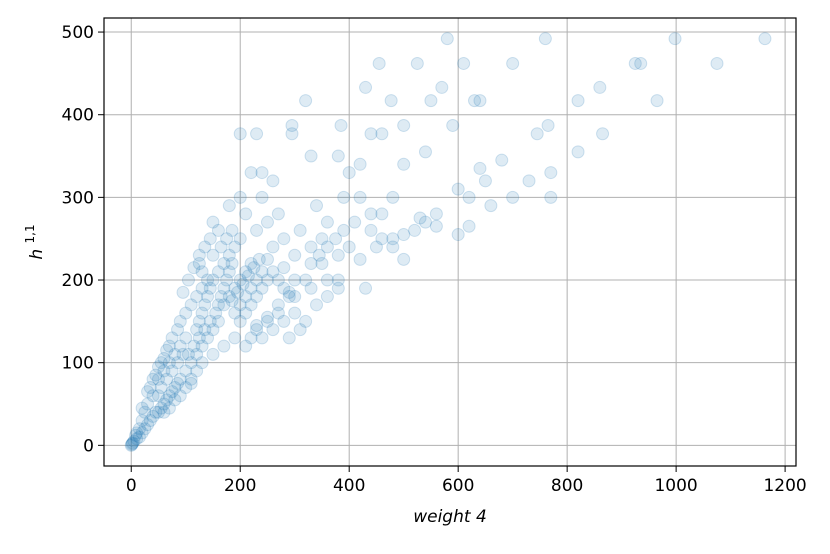 The height and width of the screenshot is (554, 830). What do you see at coordinates (131, 486) in the screenshot?
I see `x-tick-label: 0` at bounding box center [131, 486].